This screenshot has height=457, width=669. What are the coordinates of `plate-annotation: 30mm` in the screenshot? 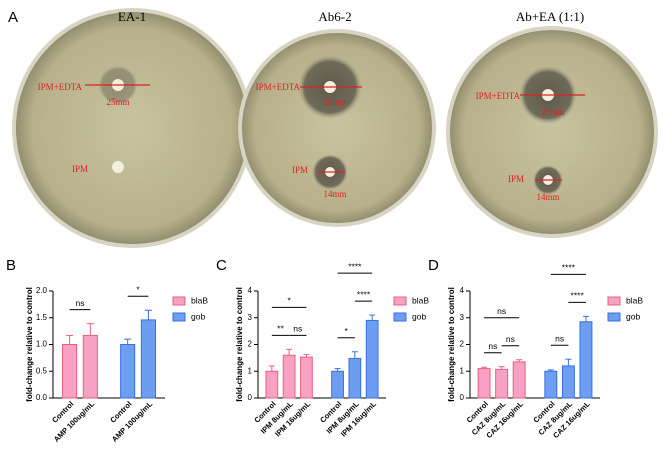 It's located at (334, 102).